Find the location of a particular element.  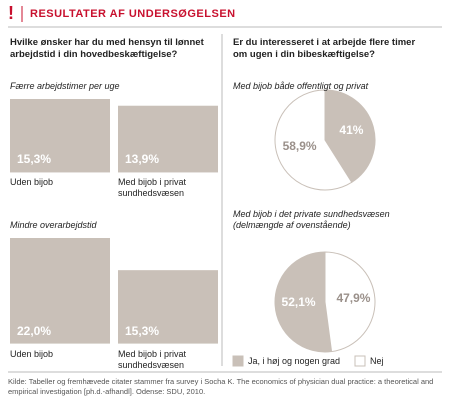

subtitle: Mindre overarbejdstid is located at coordinates (53, 225).